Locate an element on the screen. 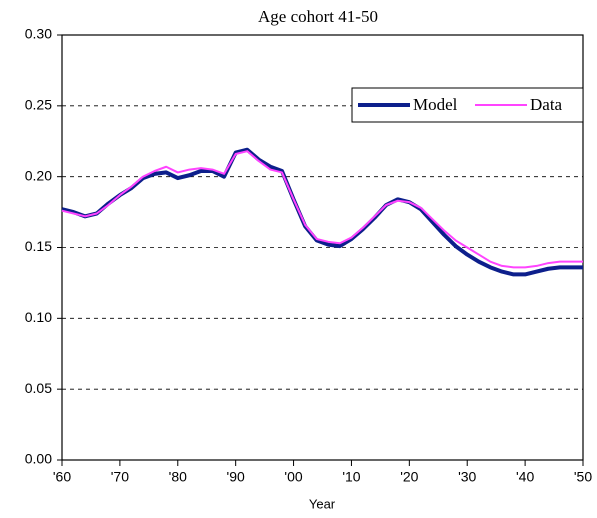 This screenshot has width=597, height=518. x-tick-label: '20 is located at coordinates (409, 477).